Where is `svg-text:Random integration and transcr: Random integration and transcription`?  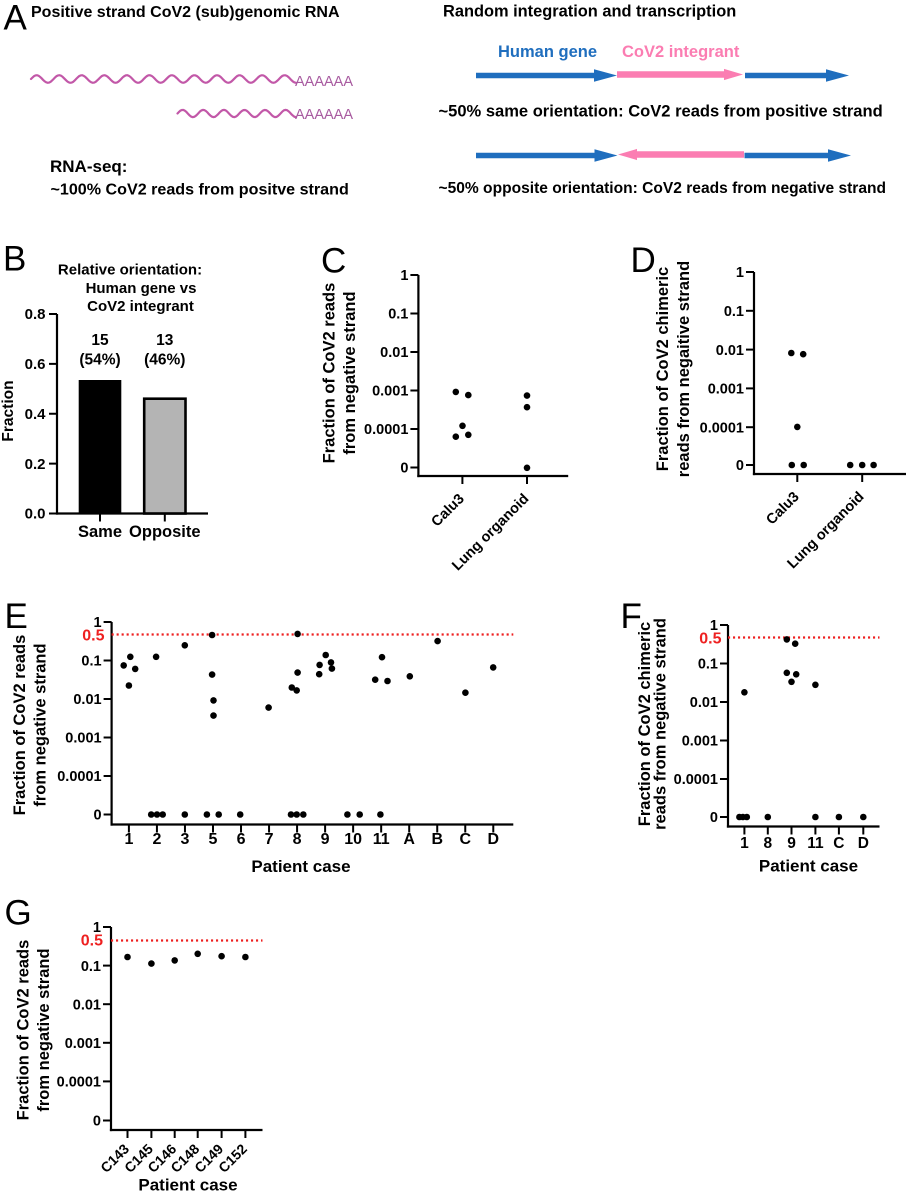
svg-text:Random integration and transcr: Random integration and transcription is located at coordinates (589, 12).